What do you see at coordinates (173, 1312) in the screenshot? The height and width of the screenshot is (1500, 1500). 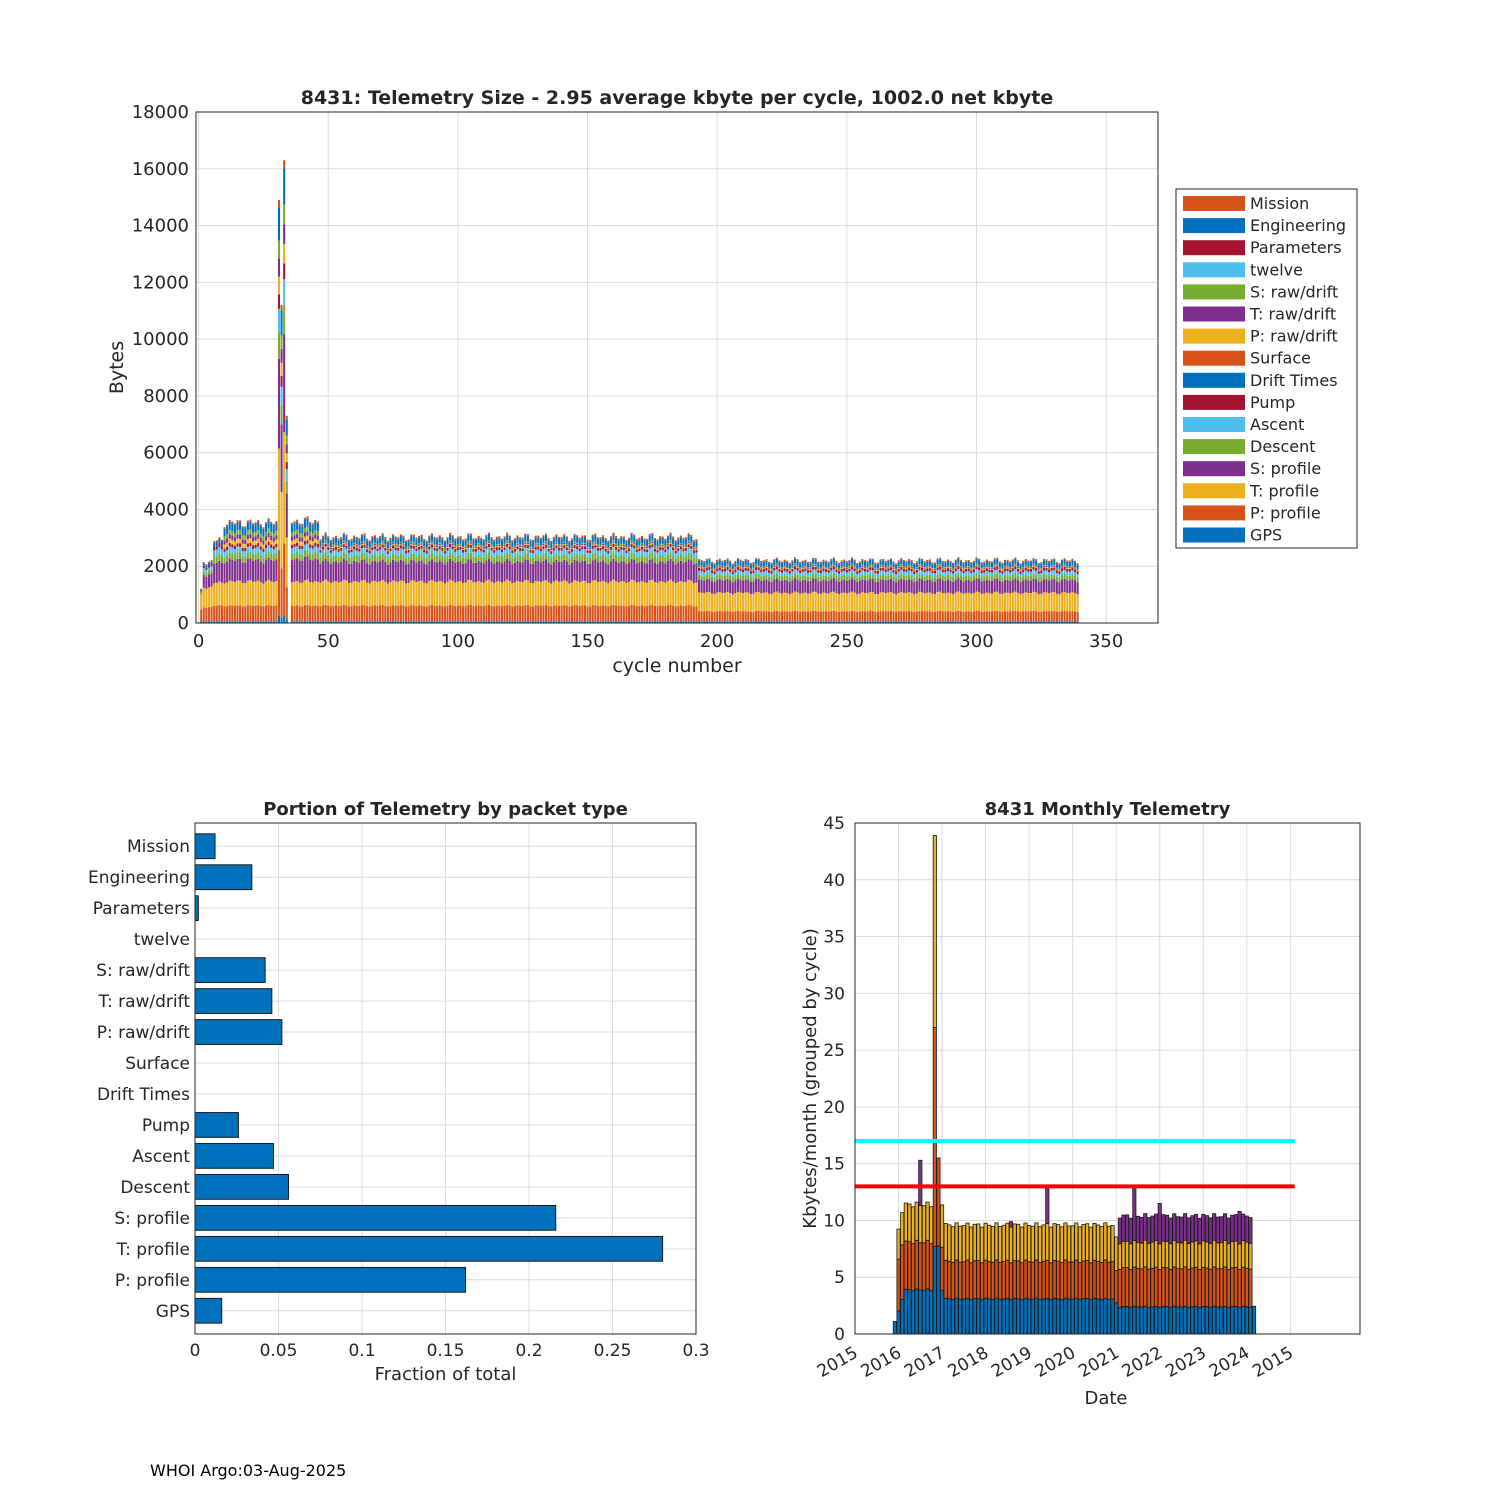 I see `y-tick-label: GPS` at bounding box center [173, 1312].